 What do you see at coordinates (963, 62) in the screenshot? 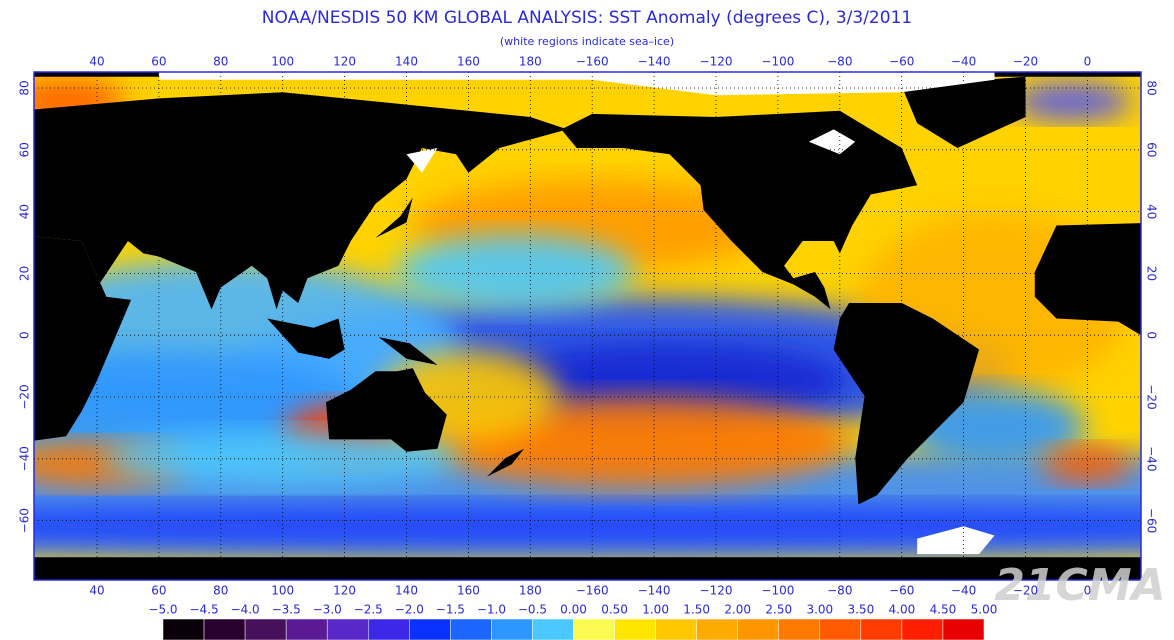
I see `longitude-label-top: −40` at bounding box center [963, 62].